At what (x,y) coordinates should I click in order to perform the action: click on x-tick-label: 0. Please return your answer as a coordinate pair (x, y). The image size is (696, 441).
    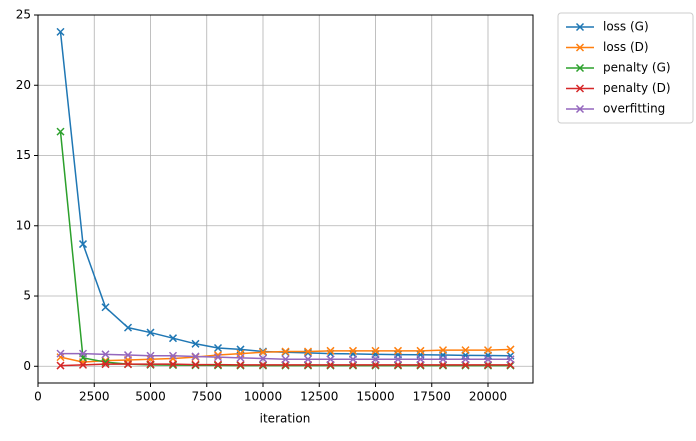
    Looking at the image, I should click on (38, 397).